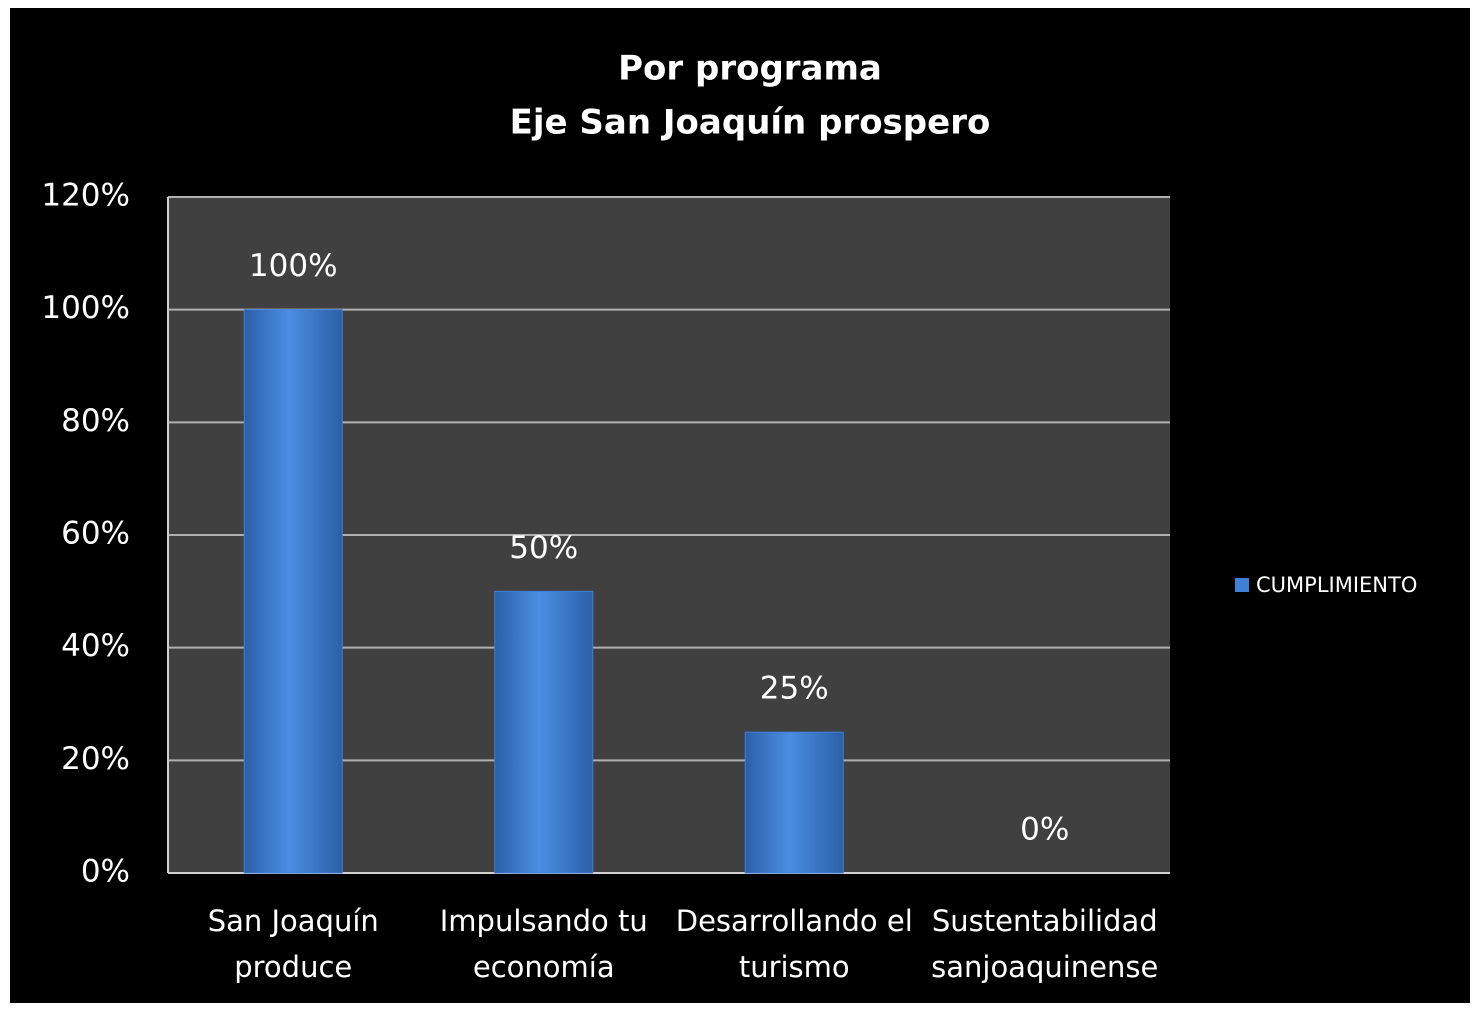 Image resolution: width=1480 pixels, height=1011 pixels. I want to click on x-tick-label: Impulsando tu economía, so click(543, 944).